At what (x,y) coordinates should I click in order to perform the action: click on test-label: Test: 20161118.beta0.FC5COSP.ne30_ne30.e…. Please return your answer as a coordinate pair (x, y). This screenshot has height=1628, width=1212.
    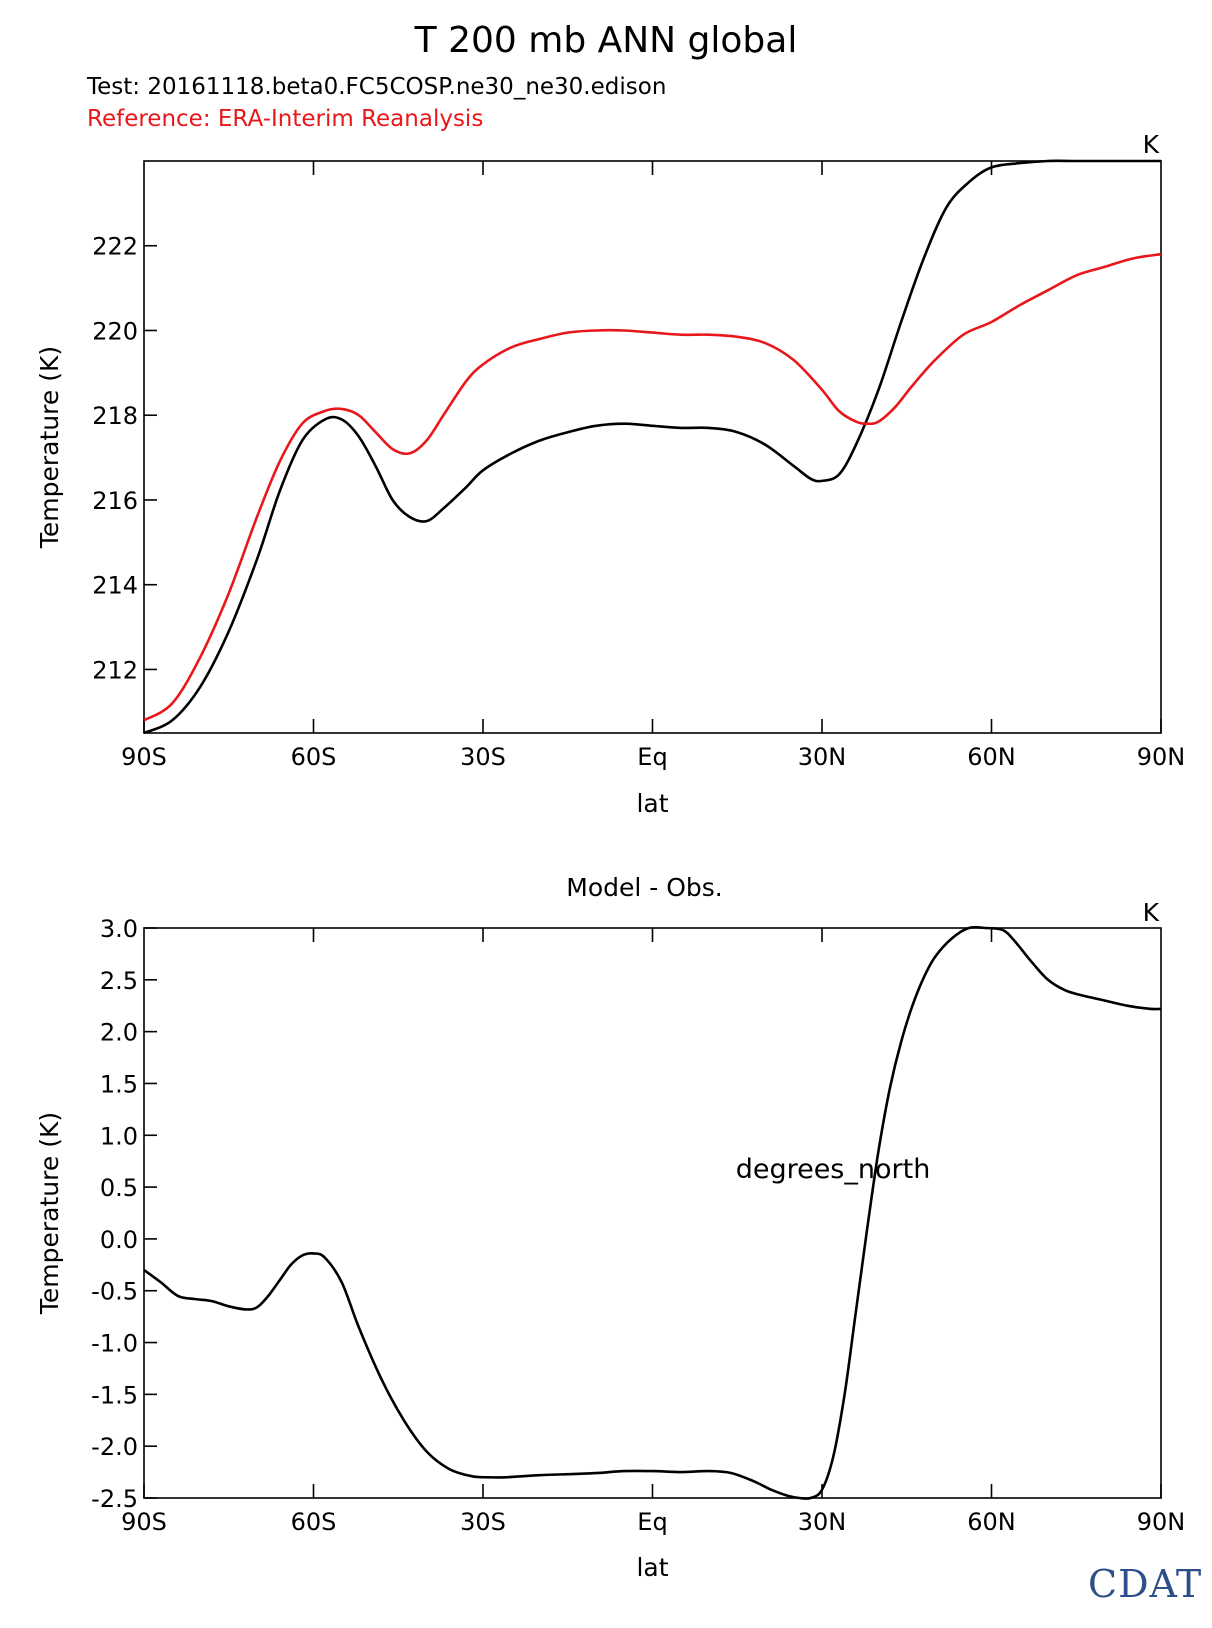
    Looking at the image, I should click on (377, 87).